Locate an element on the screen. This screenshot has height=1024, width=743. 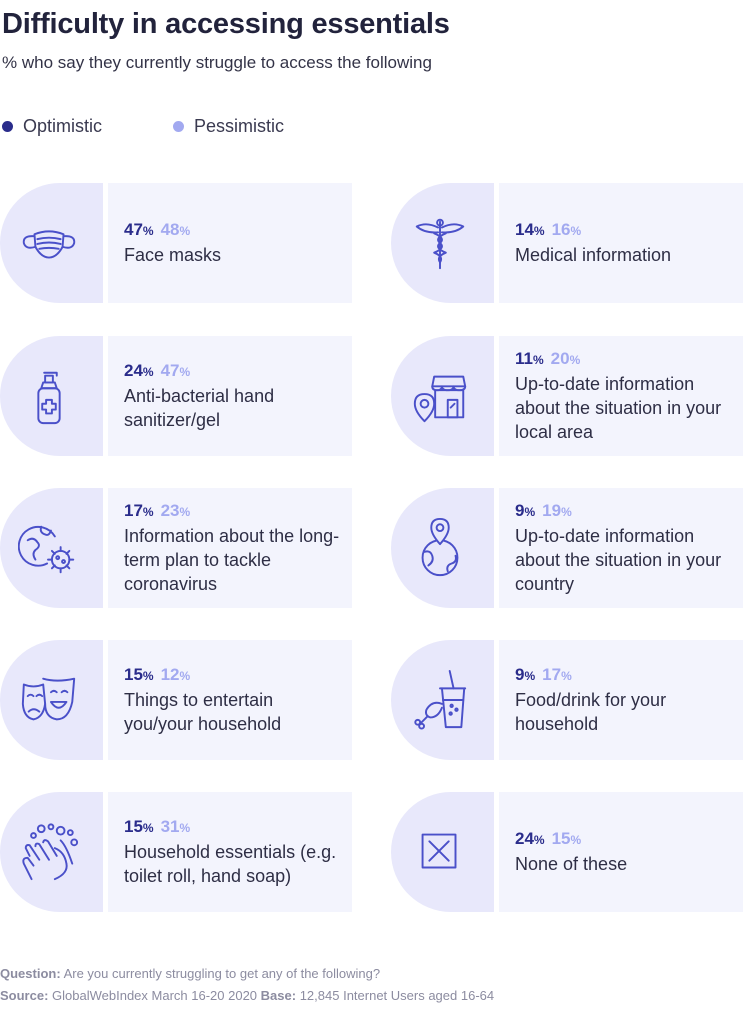
pessimistic-value: 48% is located at coordinates (175, 229).